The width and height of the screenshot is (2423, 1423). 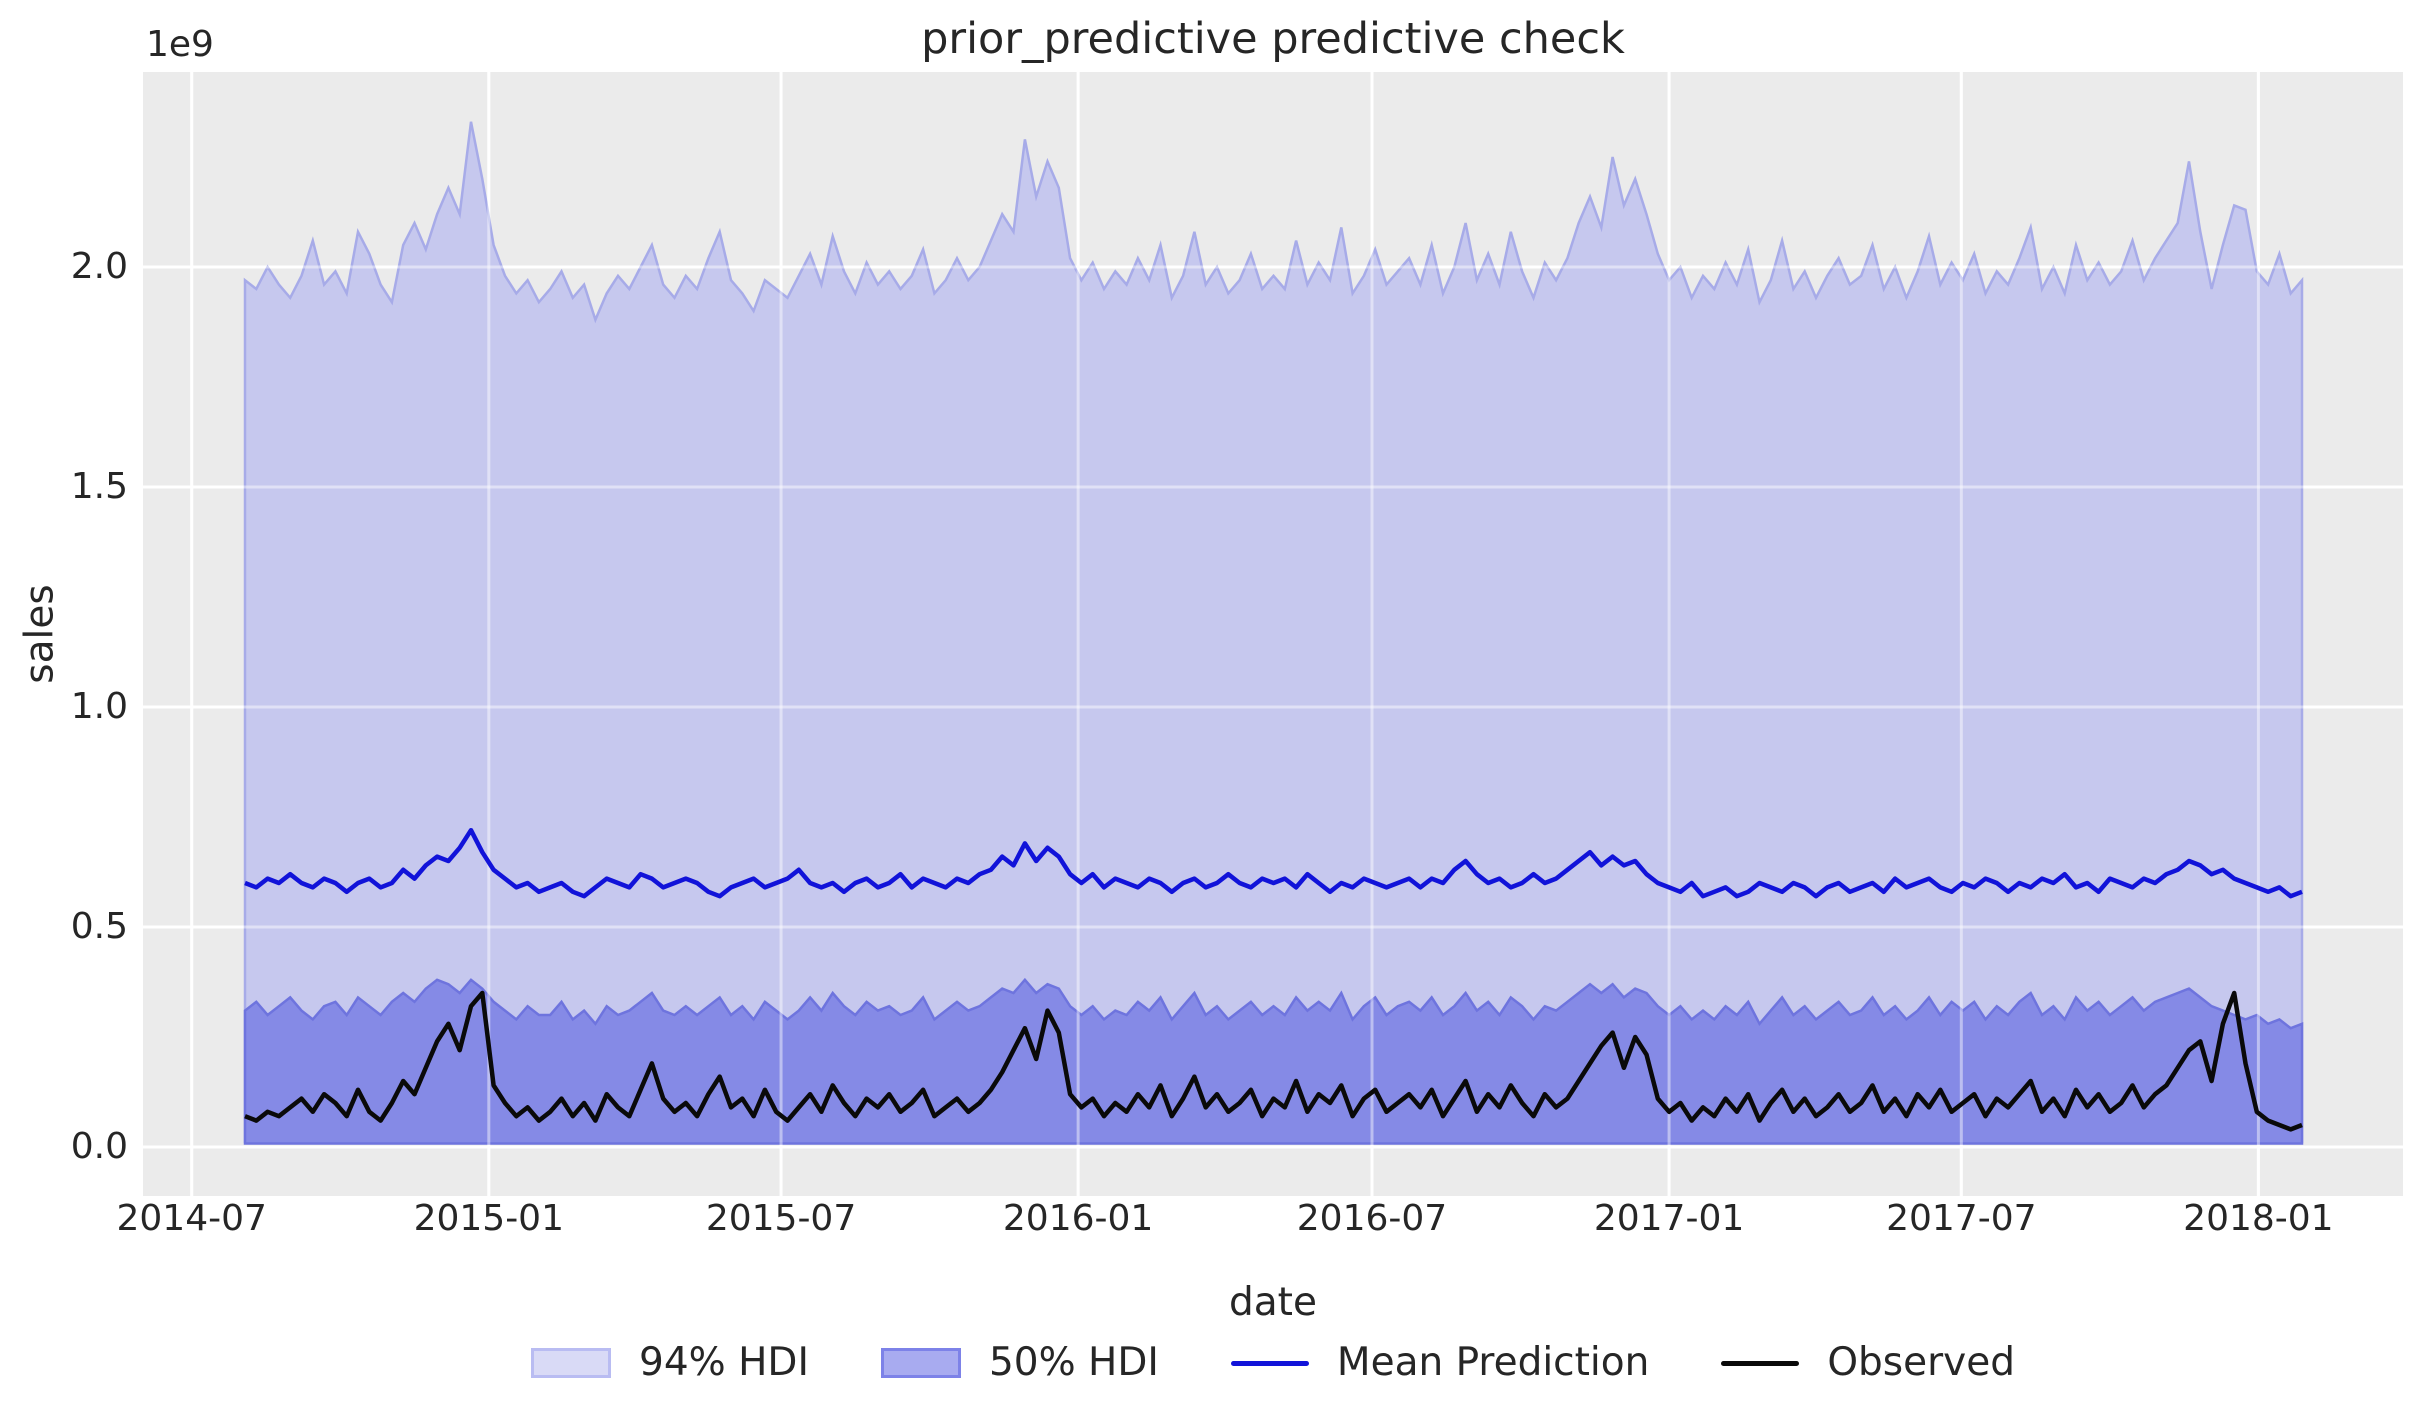 What do you see at coordinates (191, 1218) in the screenshot?
I see `x-tick-label: 2014-07` at bounding box center [191, 1218].